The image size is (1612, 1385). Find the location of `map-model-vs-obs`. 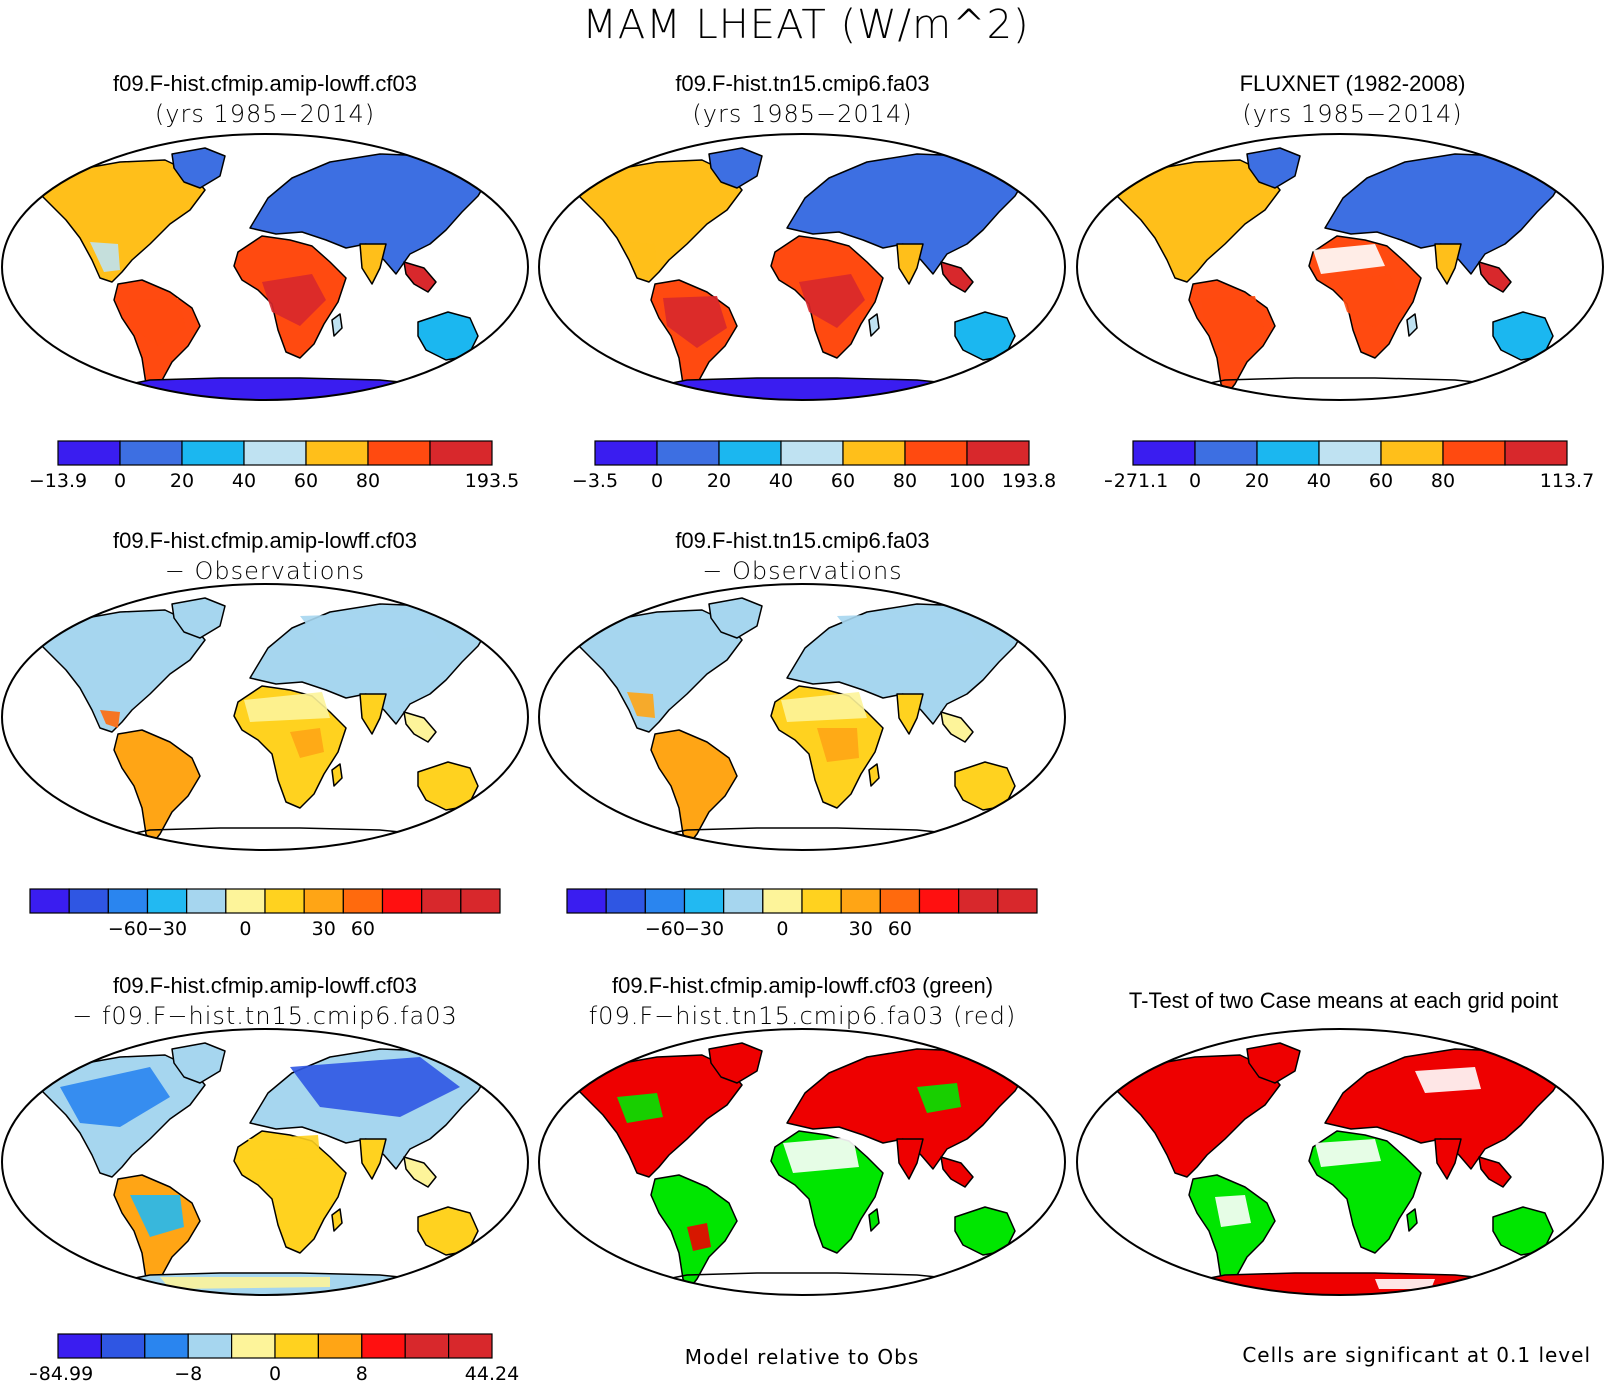

map-model-vs-obs is located at coordinates (802, 1162).